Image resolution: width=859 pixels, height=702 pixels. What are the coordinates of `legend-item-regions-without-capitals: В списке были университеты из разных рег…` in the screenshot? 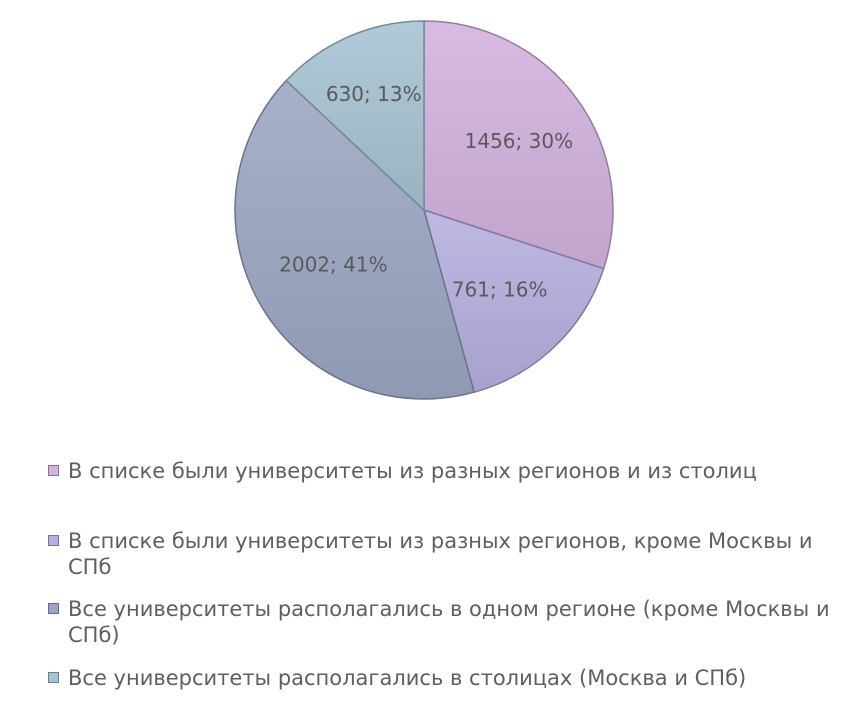 It's located at (441, 554).